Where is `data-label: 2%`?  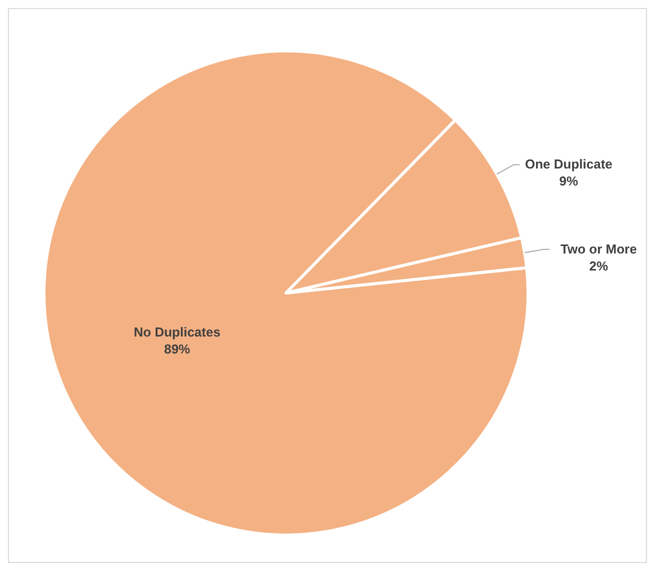
data-label: 2% is located at coordinates (599, 266).